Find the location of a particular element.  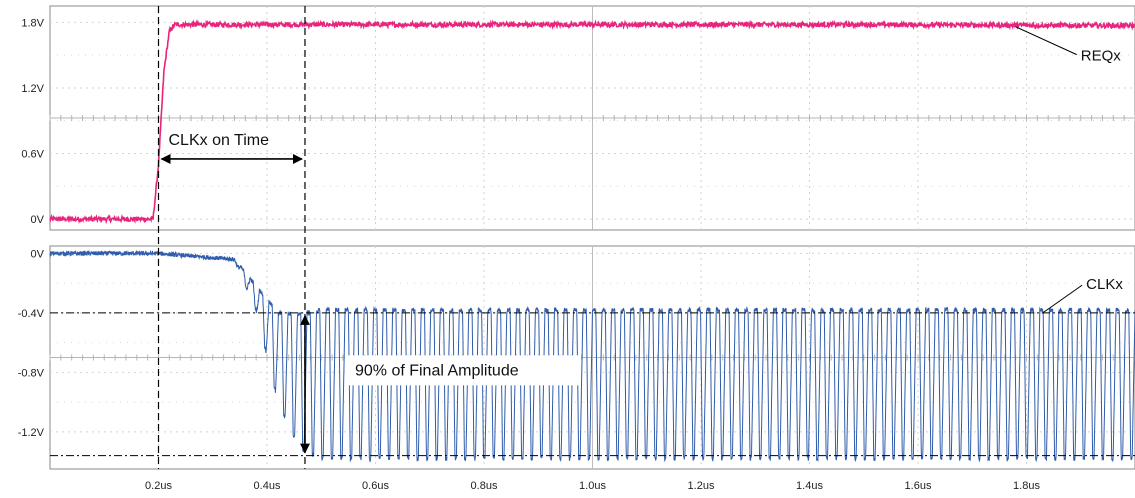

y-tick-label: 0.6V is located at coordinates (32, 155).